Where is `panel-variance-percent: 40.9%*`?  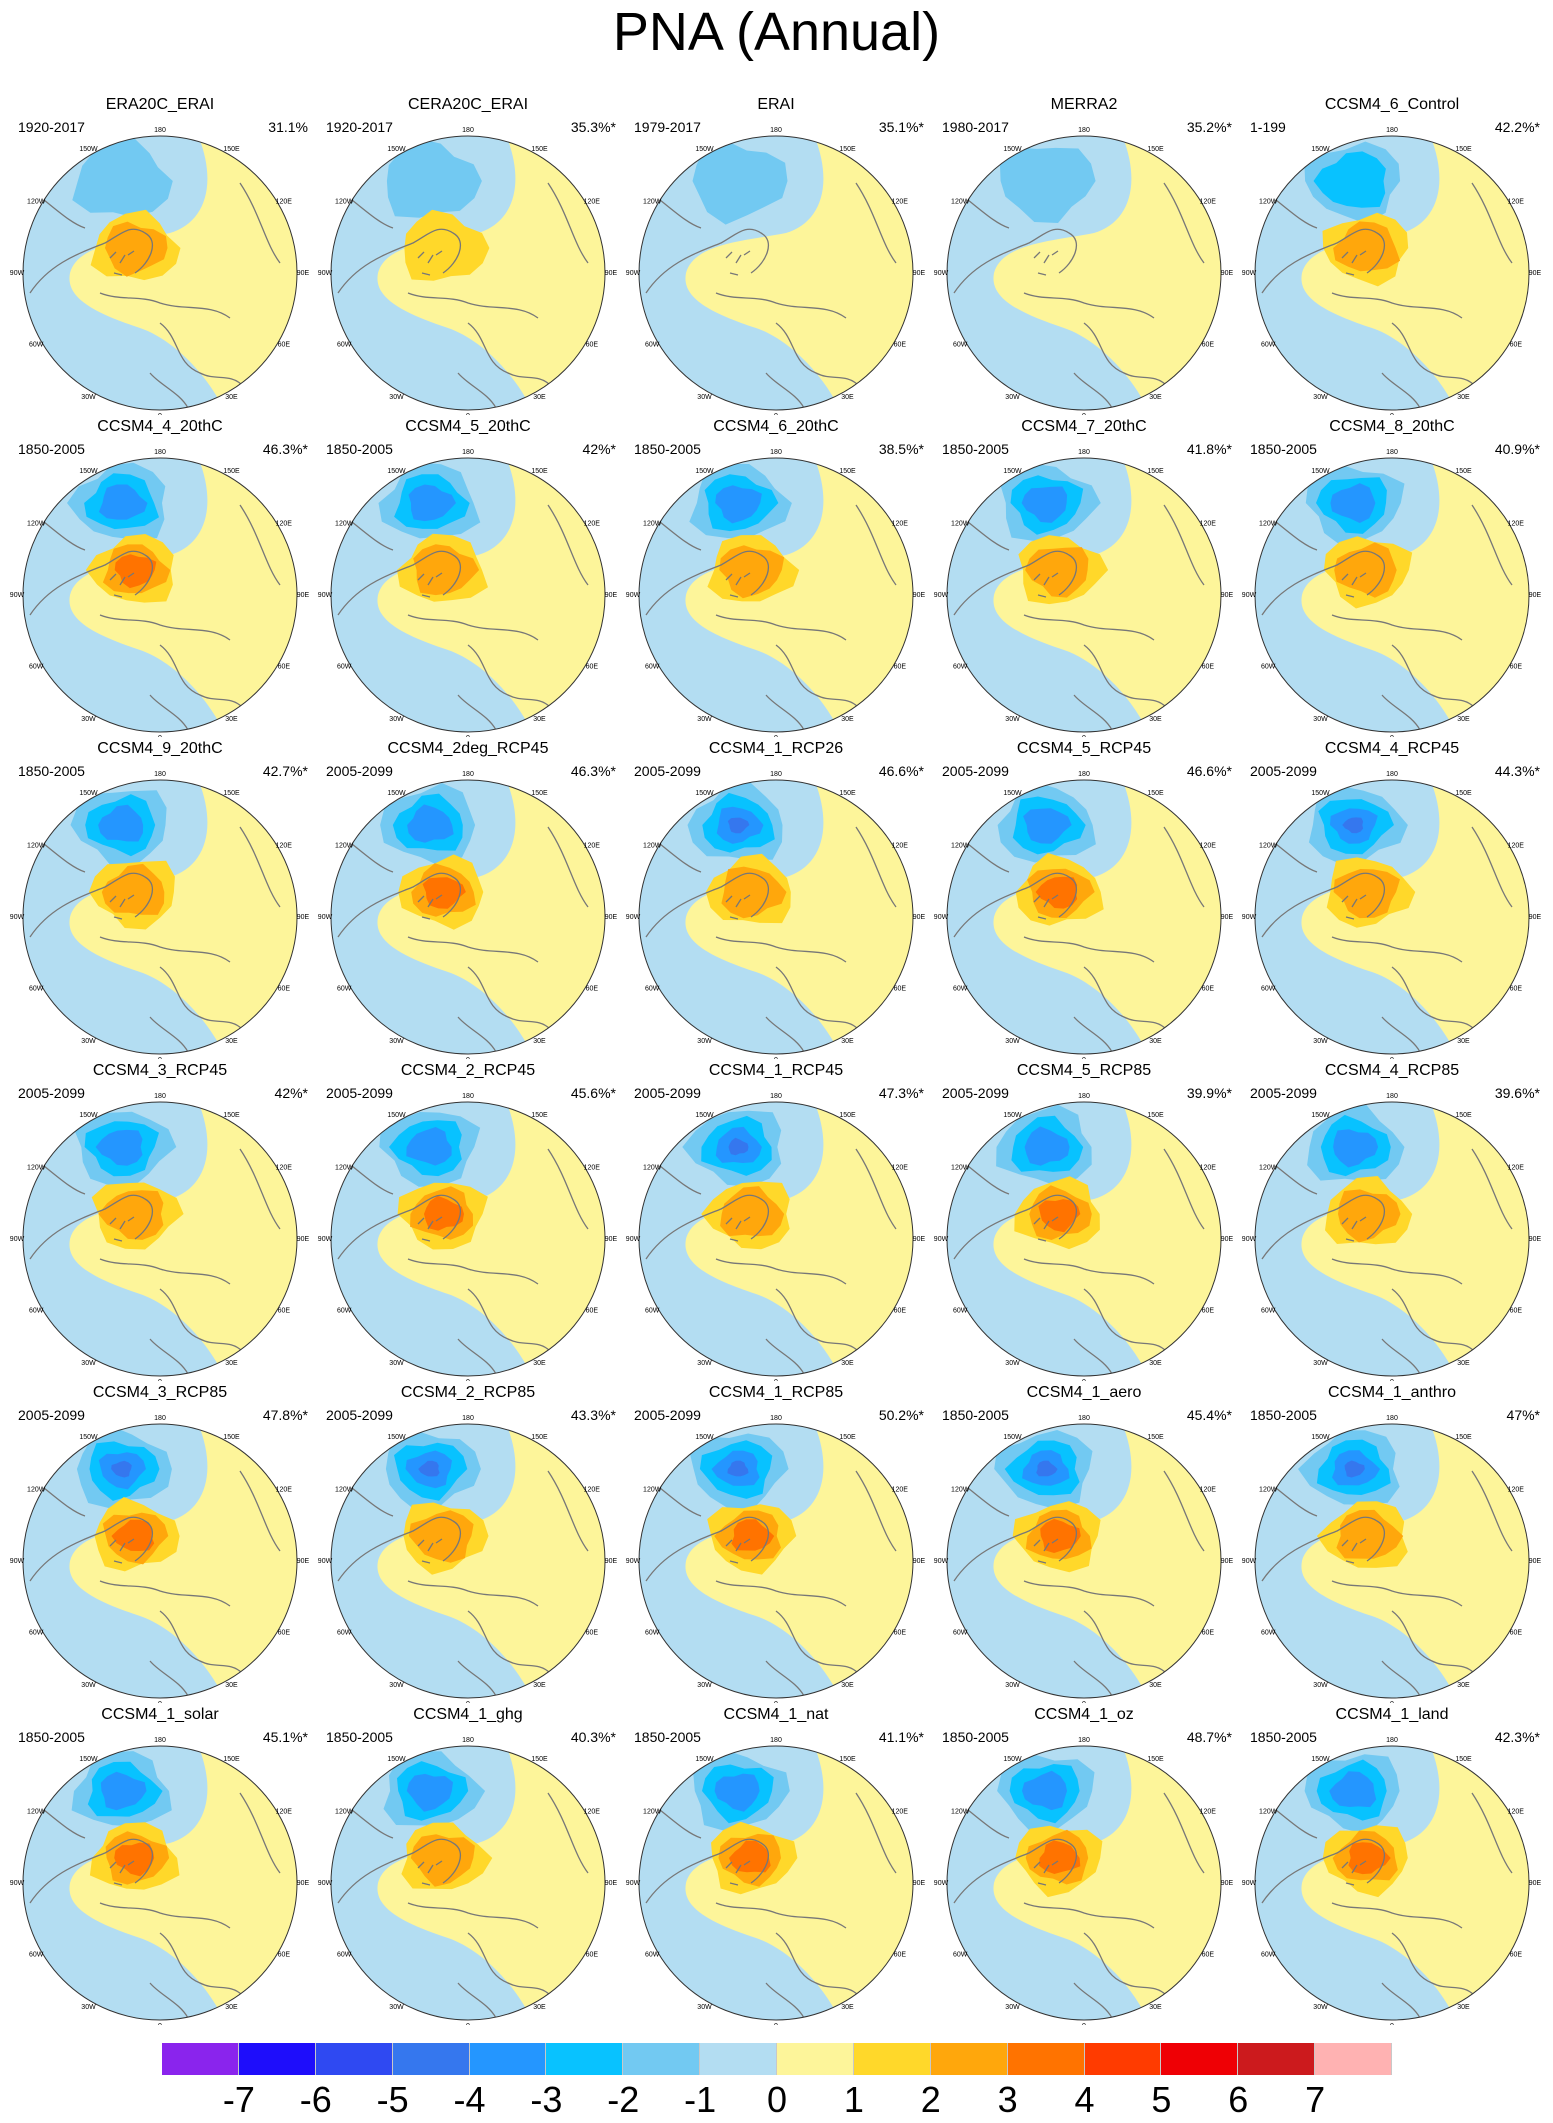 panel-variance-percent: 40.9%* is located at coordinates (1517, 449).